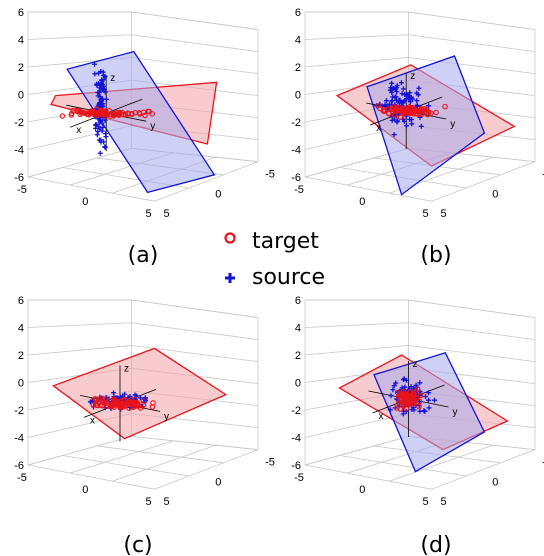 This screenshot has height=556, width=544. I want to click on x-tick-label: 0, so click(85, 490).